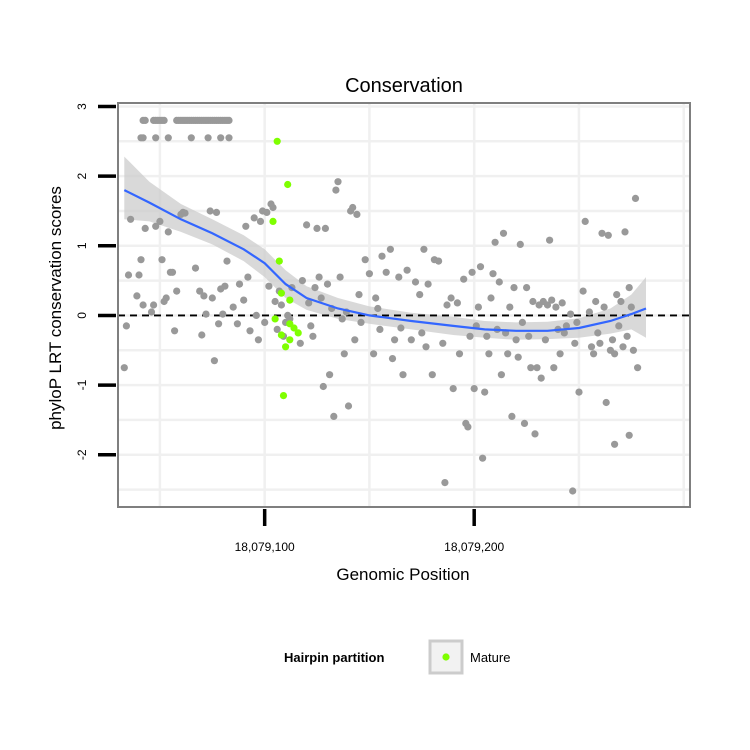 The width and height of the screenshot is (750, 750). I want to click on legend-label-mature: Mature, so click(490, 657).